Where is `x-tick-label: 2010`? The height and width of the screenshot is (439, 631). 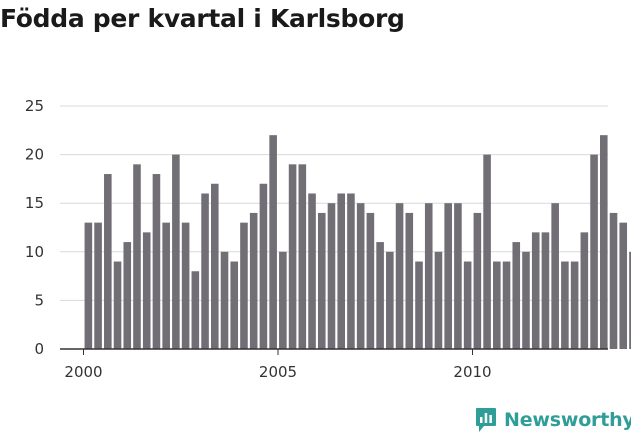
x-tick-label: 2010 is located at coordinates (472, 372).